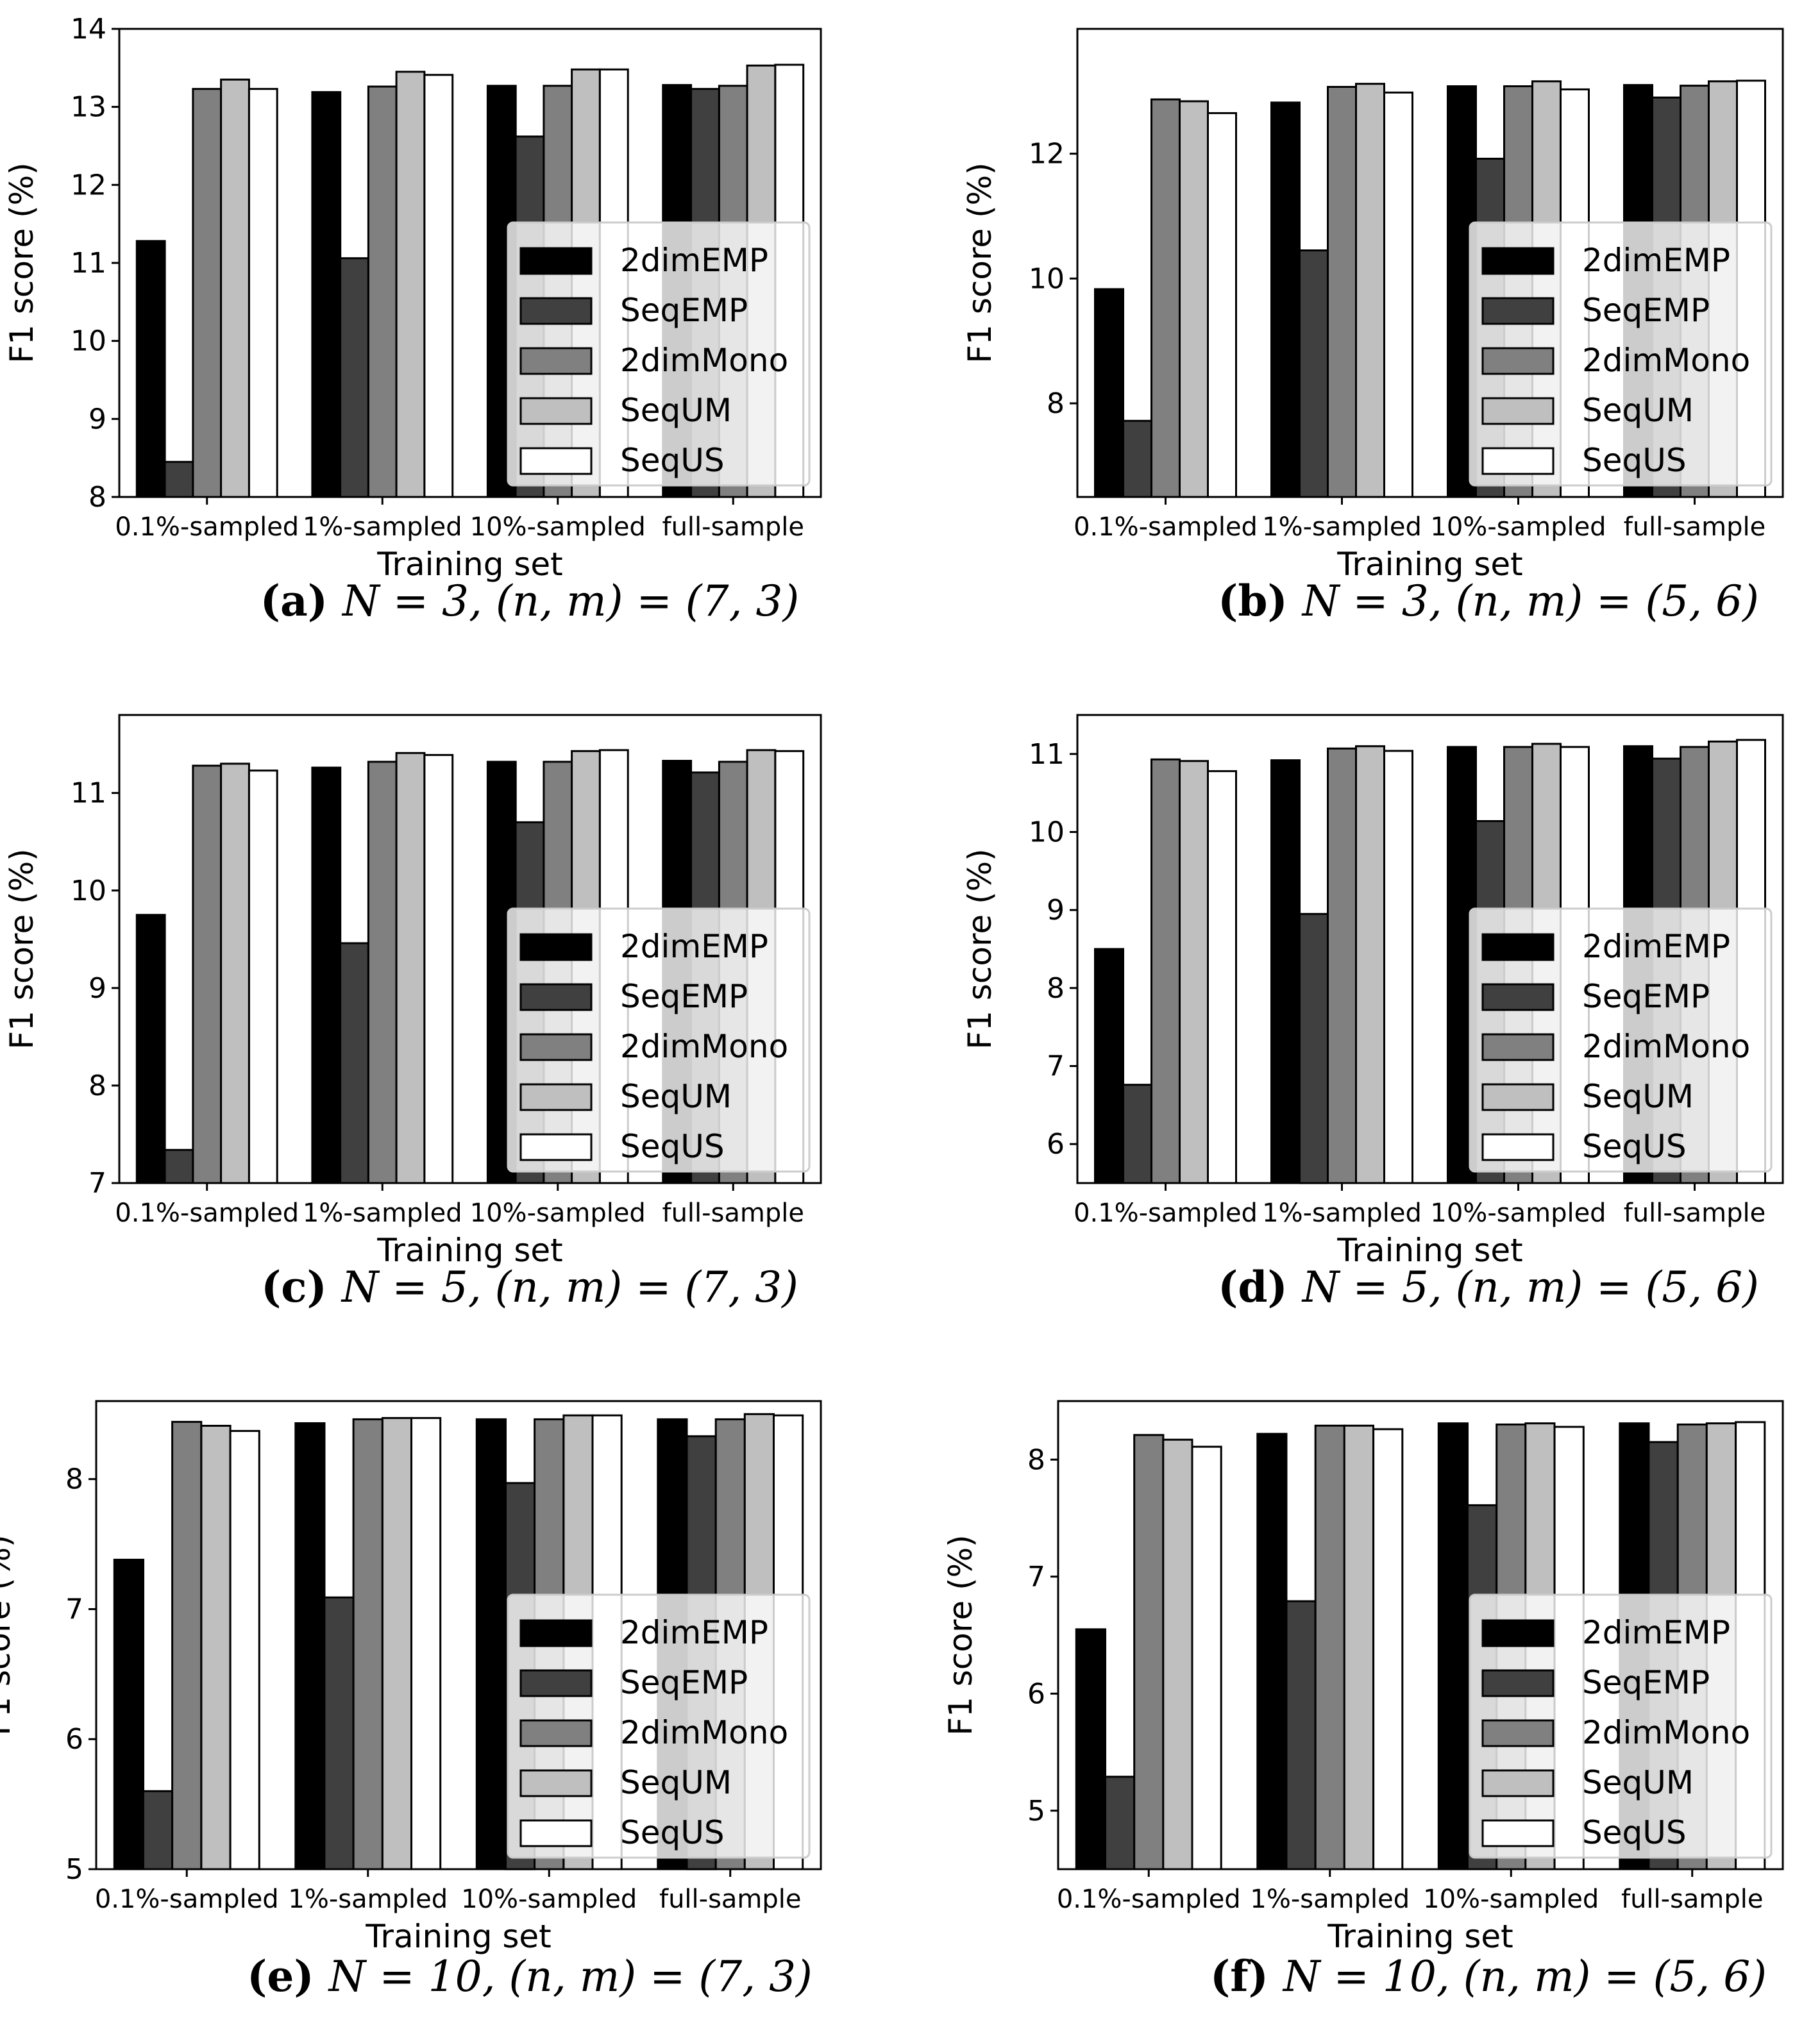 The image size is (1820, 2025). What do you see at coordinates (287, 1976) in the screenshot?
I see `caption-letter: (e)` at bounding box center [287, 1976].